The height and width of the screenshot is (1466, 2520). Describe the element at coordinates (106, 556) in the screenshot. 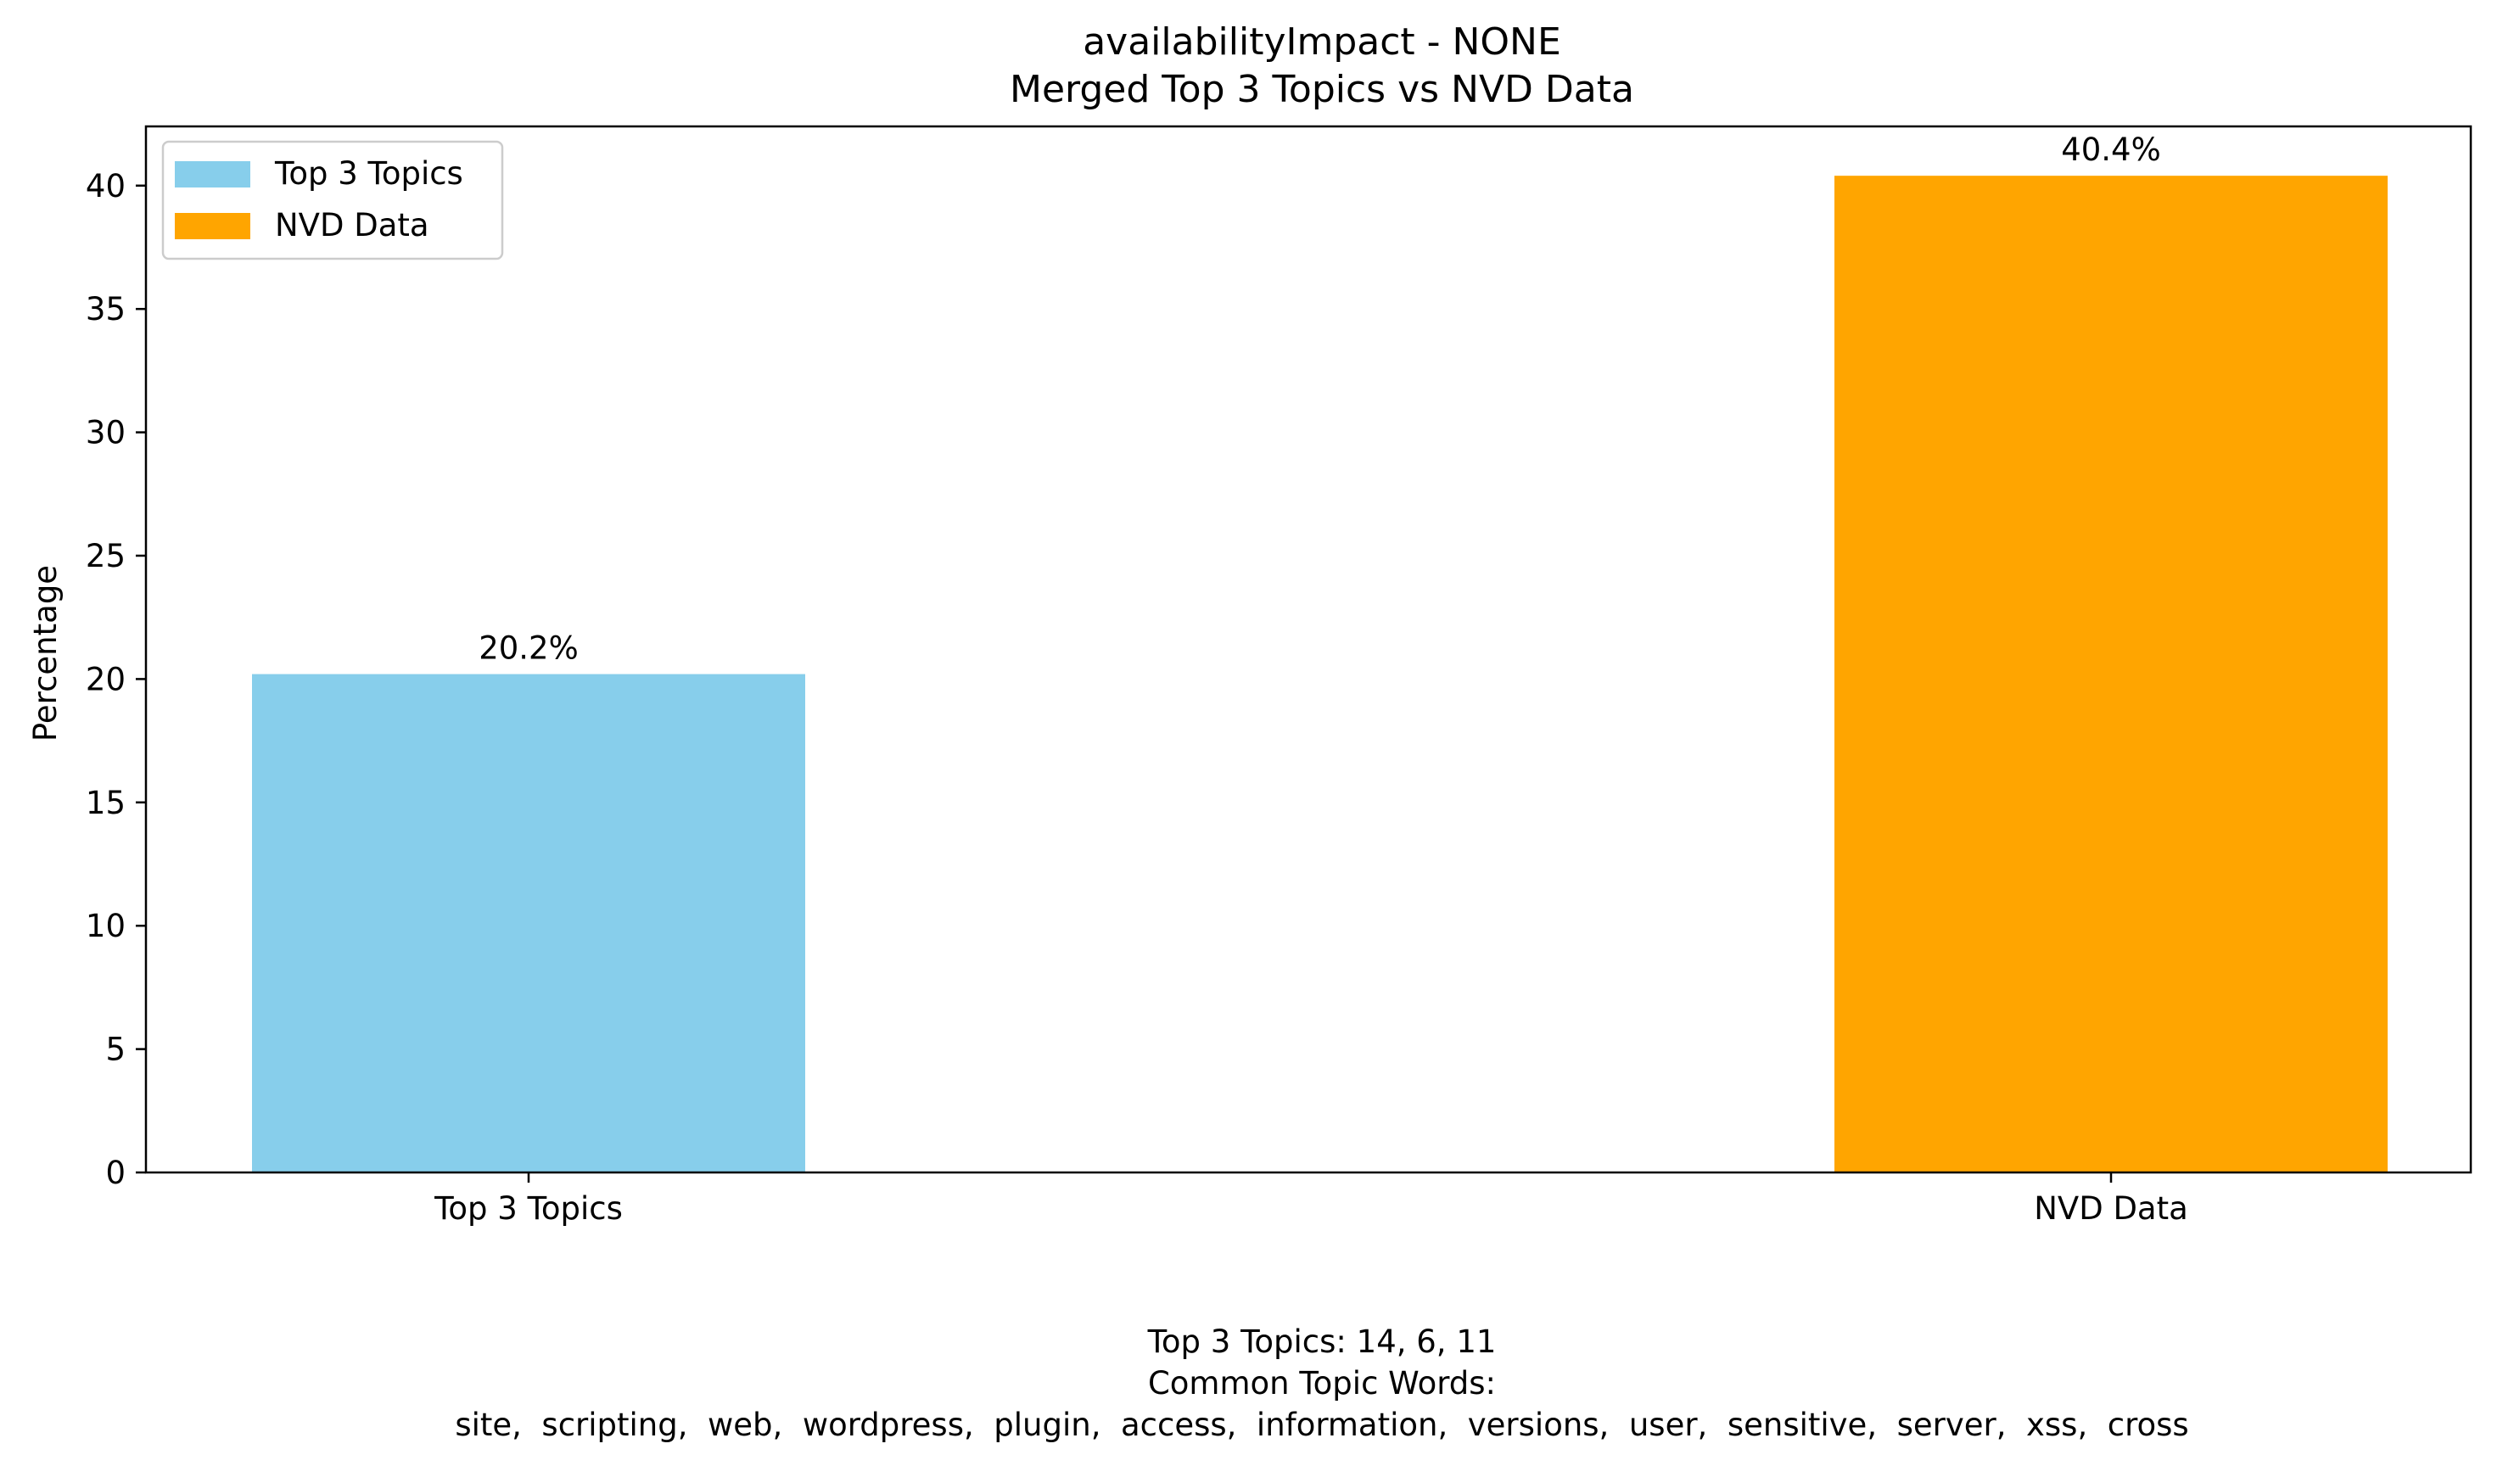

I see `y-tick-label: 25` at that location.